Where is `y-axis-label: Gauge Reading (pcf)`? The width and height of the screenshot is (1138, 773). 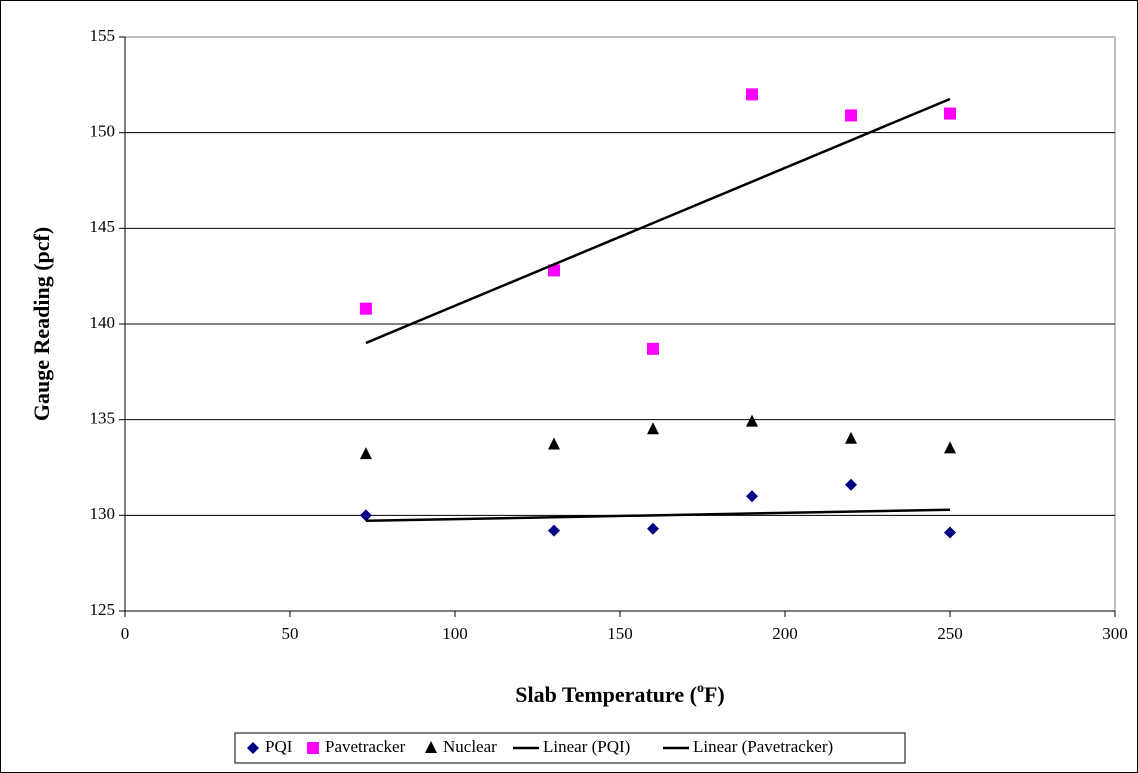 y-axis-label: Gauge Reading (pcf) is located at coordinates (41, 324).